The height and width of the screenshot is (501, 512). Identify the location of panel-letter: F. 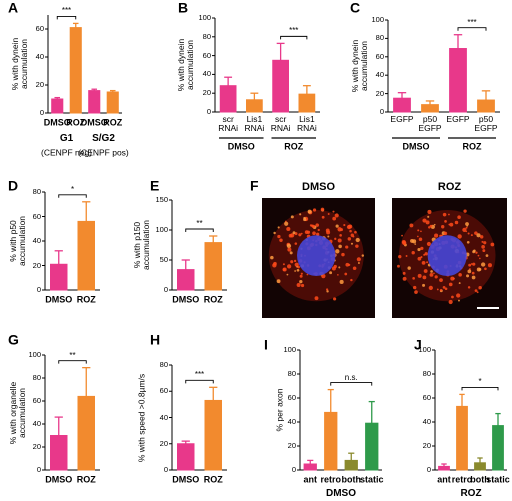
(254, 185).